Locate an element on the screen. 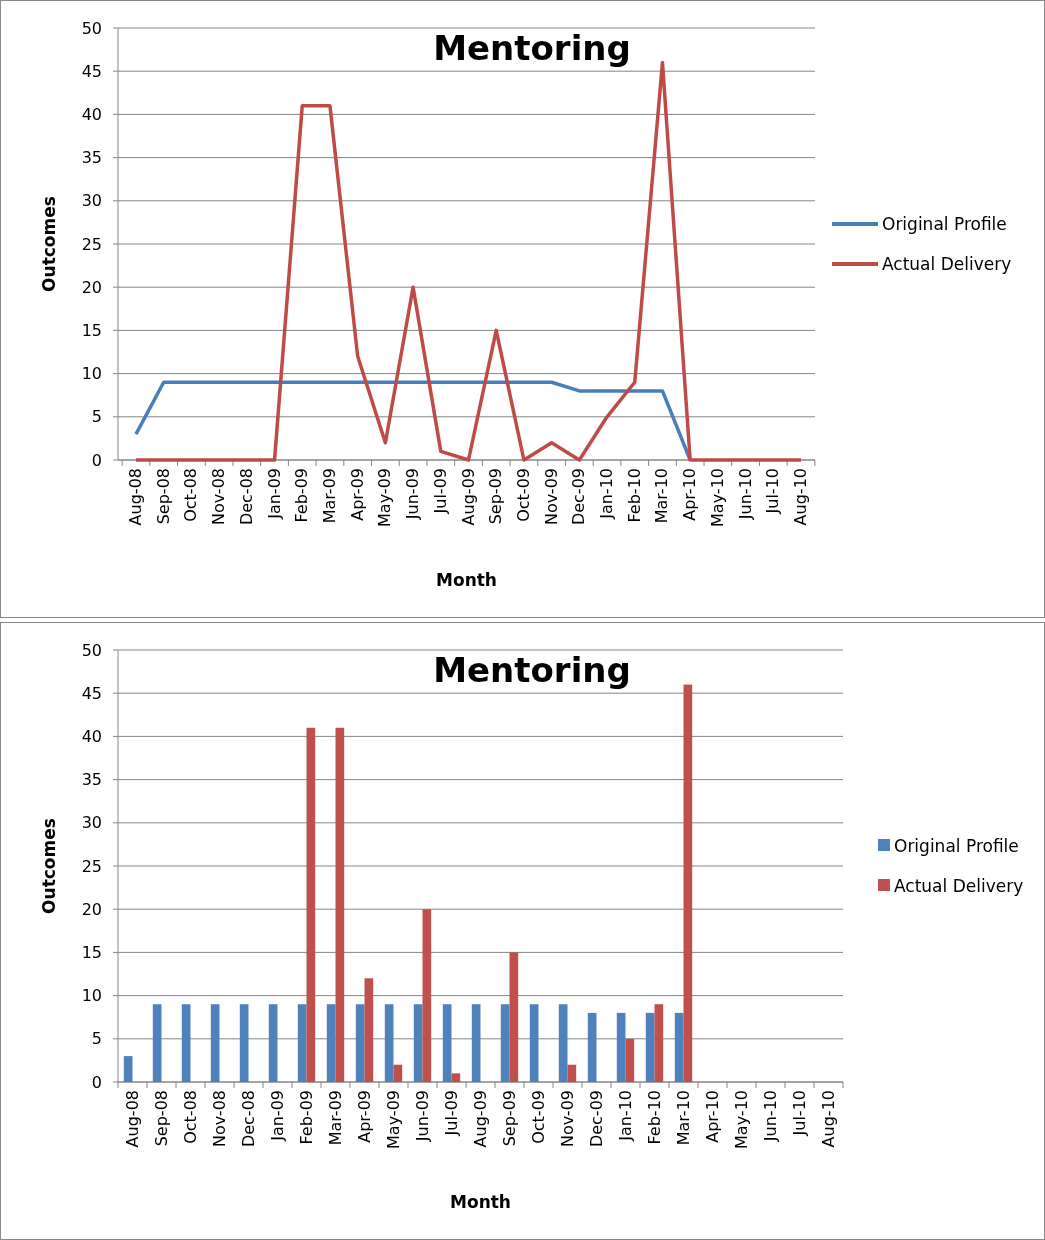 The height and width of the screenshot is (1240, 1045). x-tick-label: Sep-08 is located at coordinates (161, 1118).